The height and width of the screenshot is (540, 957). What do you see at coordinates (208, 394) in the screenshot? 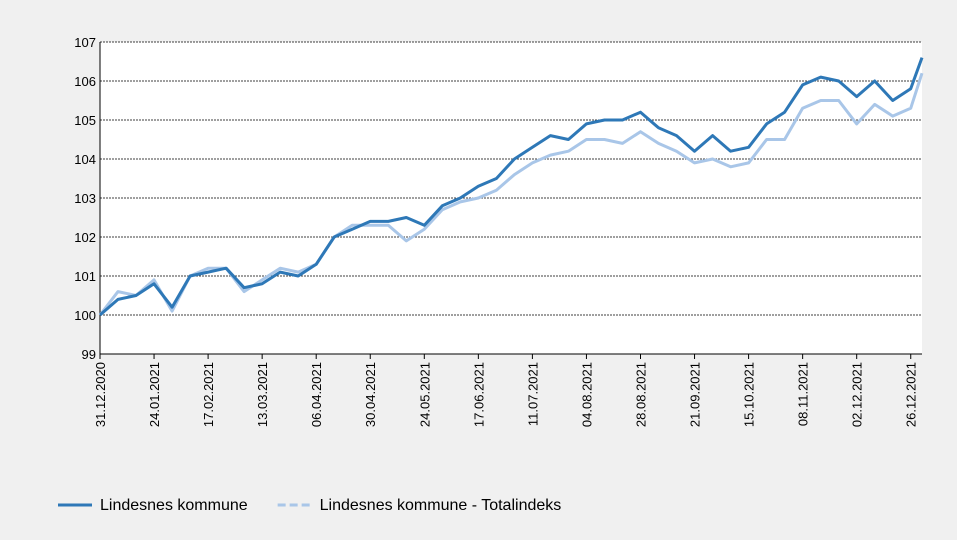
I see `x-tick-label: 17.02.2021` at bounding box center [208, 394].